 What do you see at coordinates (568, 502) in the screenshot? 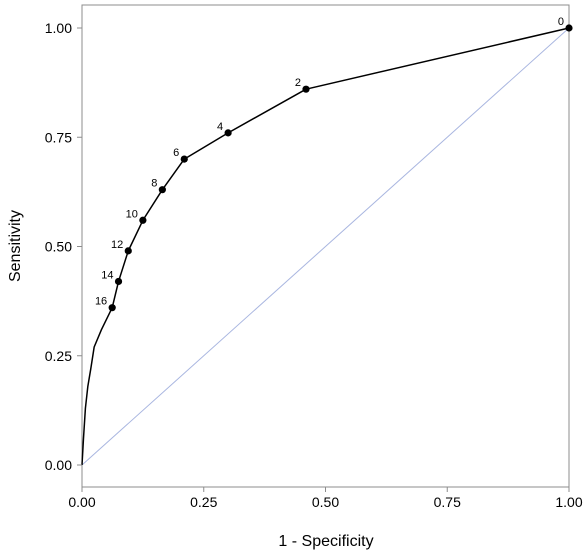
I see `x-tick-label: 1.00` at bounding box center [568, 502].